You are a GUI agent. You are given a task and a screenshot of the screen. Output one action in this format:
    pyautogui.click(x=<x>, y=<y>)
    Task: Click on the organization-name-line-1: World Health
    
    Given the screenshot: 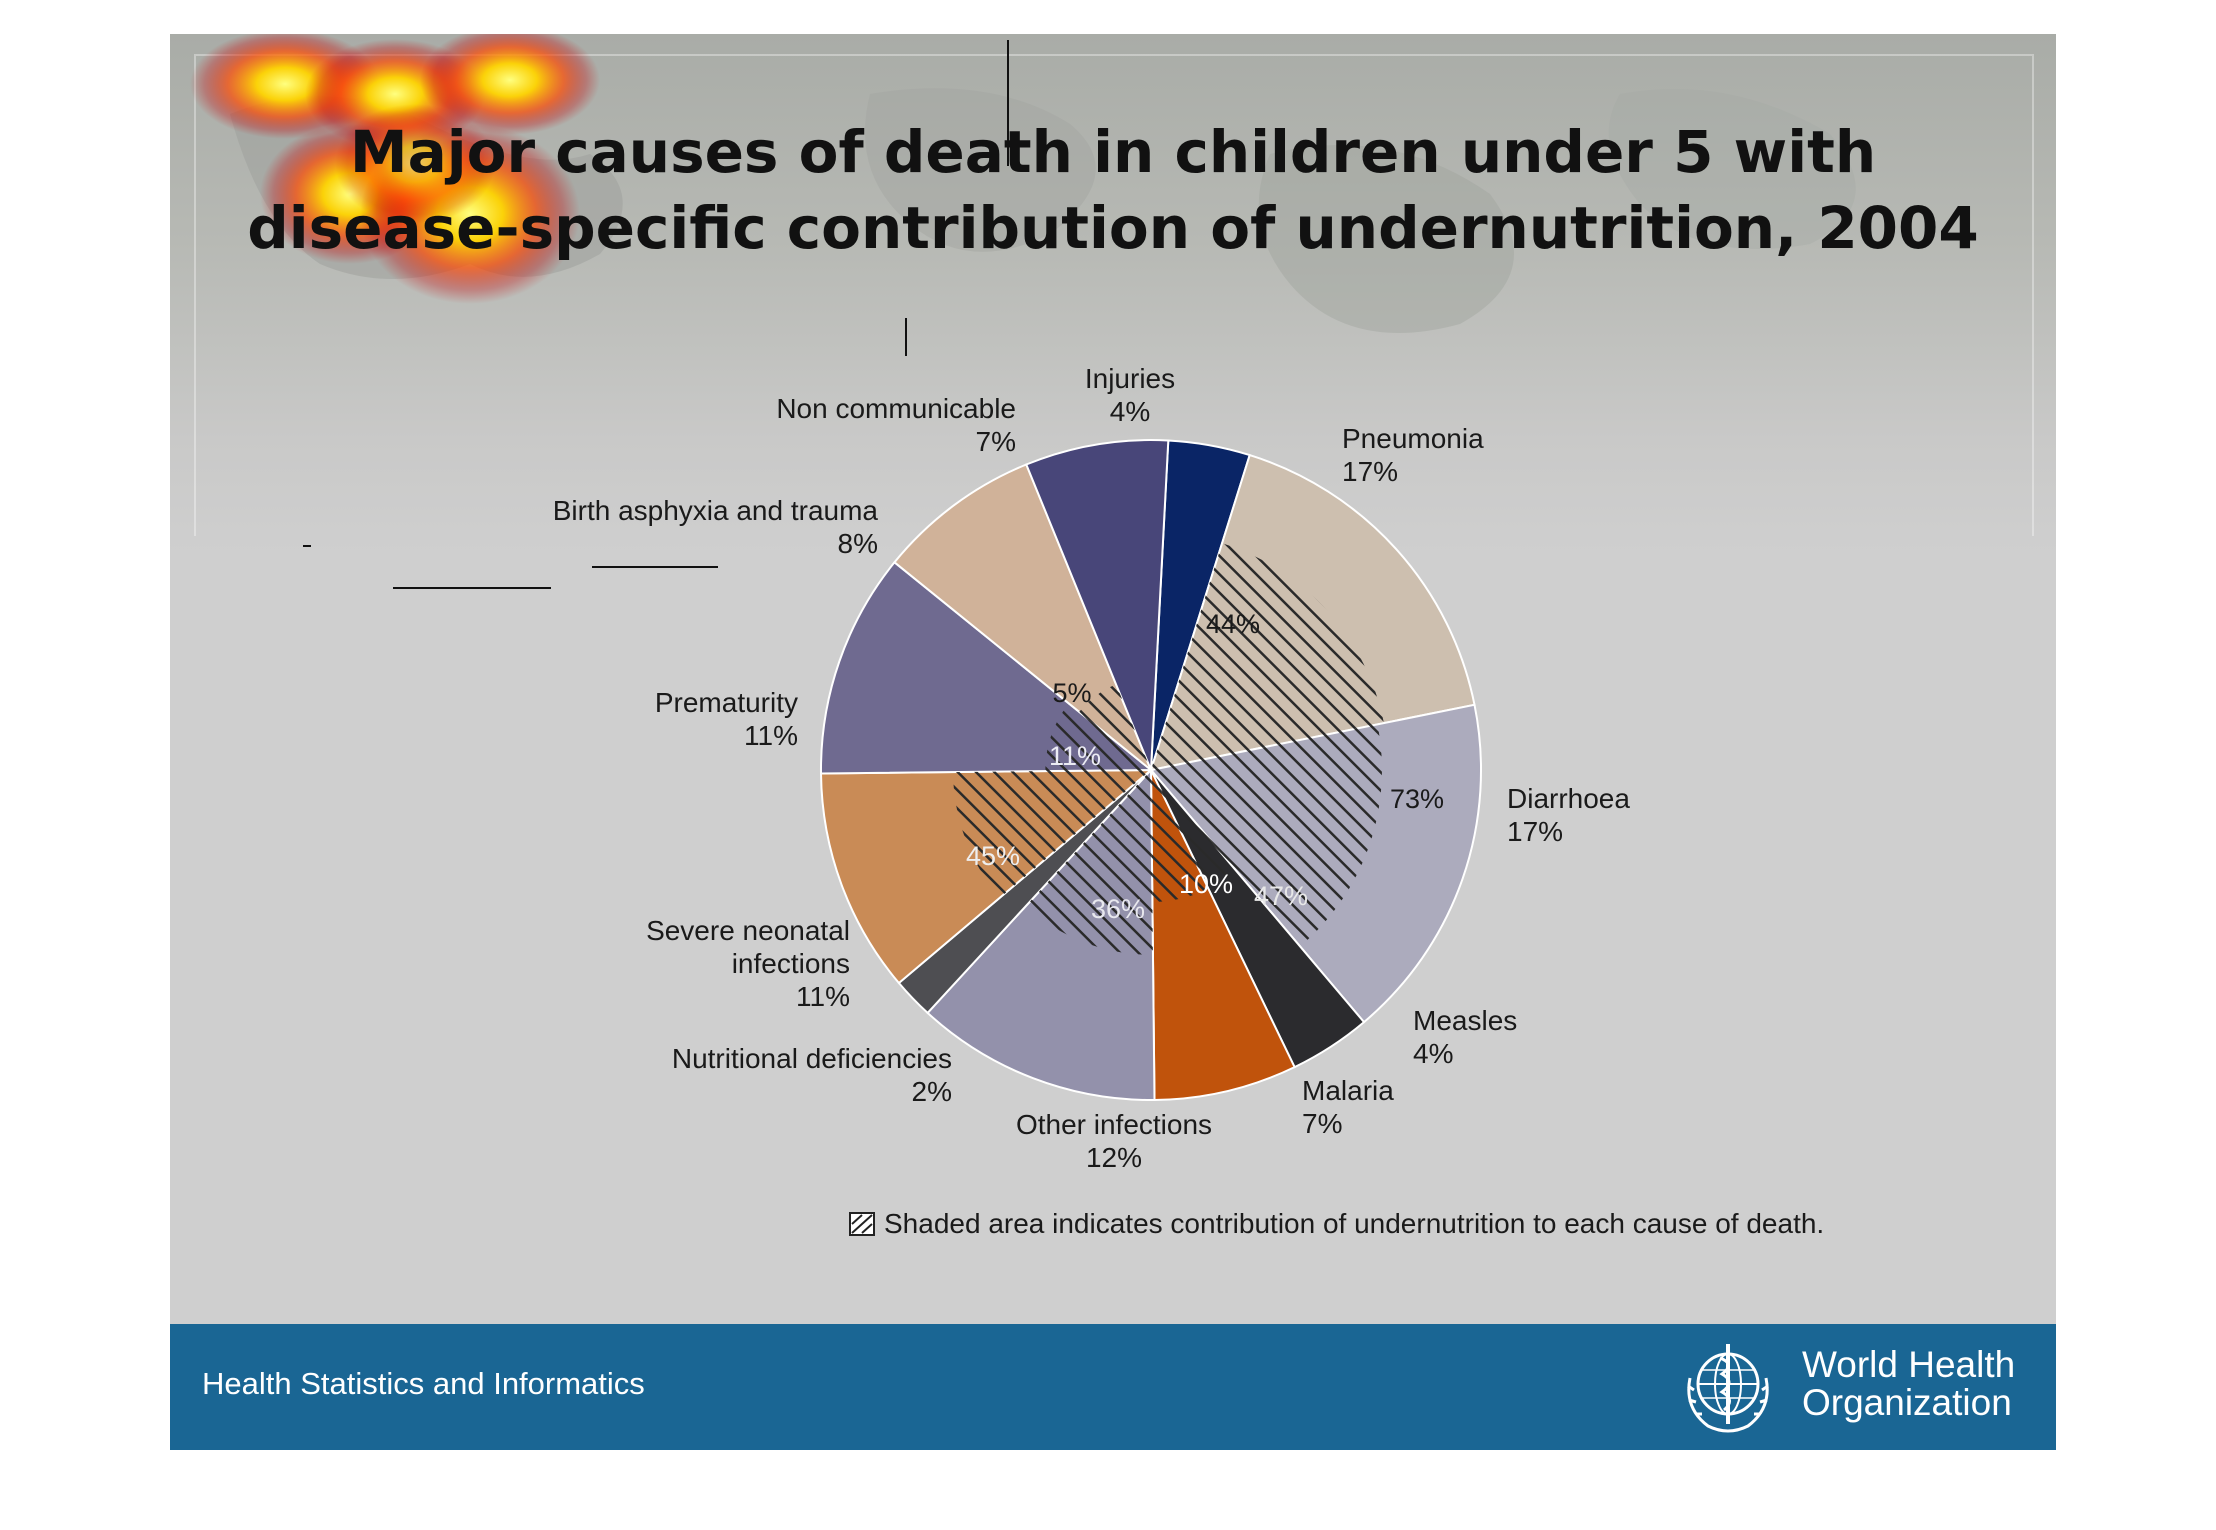 What is the action you would take?
    pyautogui.click(x=1909, y=1364)
    